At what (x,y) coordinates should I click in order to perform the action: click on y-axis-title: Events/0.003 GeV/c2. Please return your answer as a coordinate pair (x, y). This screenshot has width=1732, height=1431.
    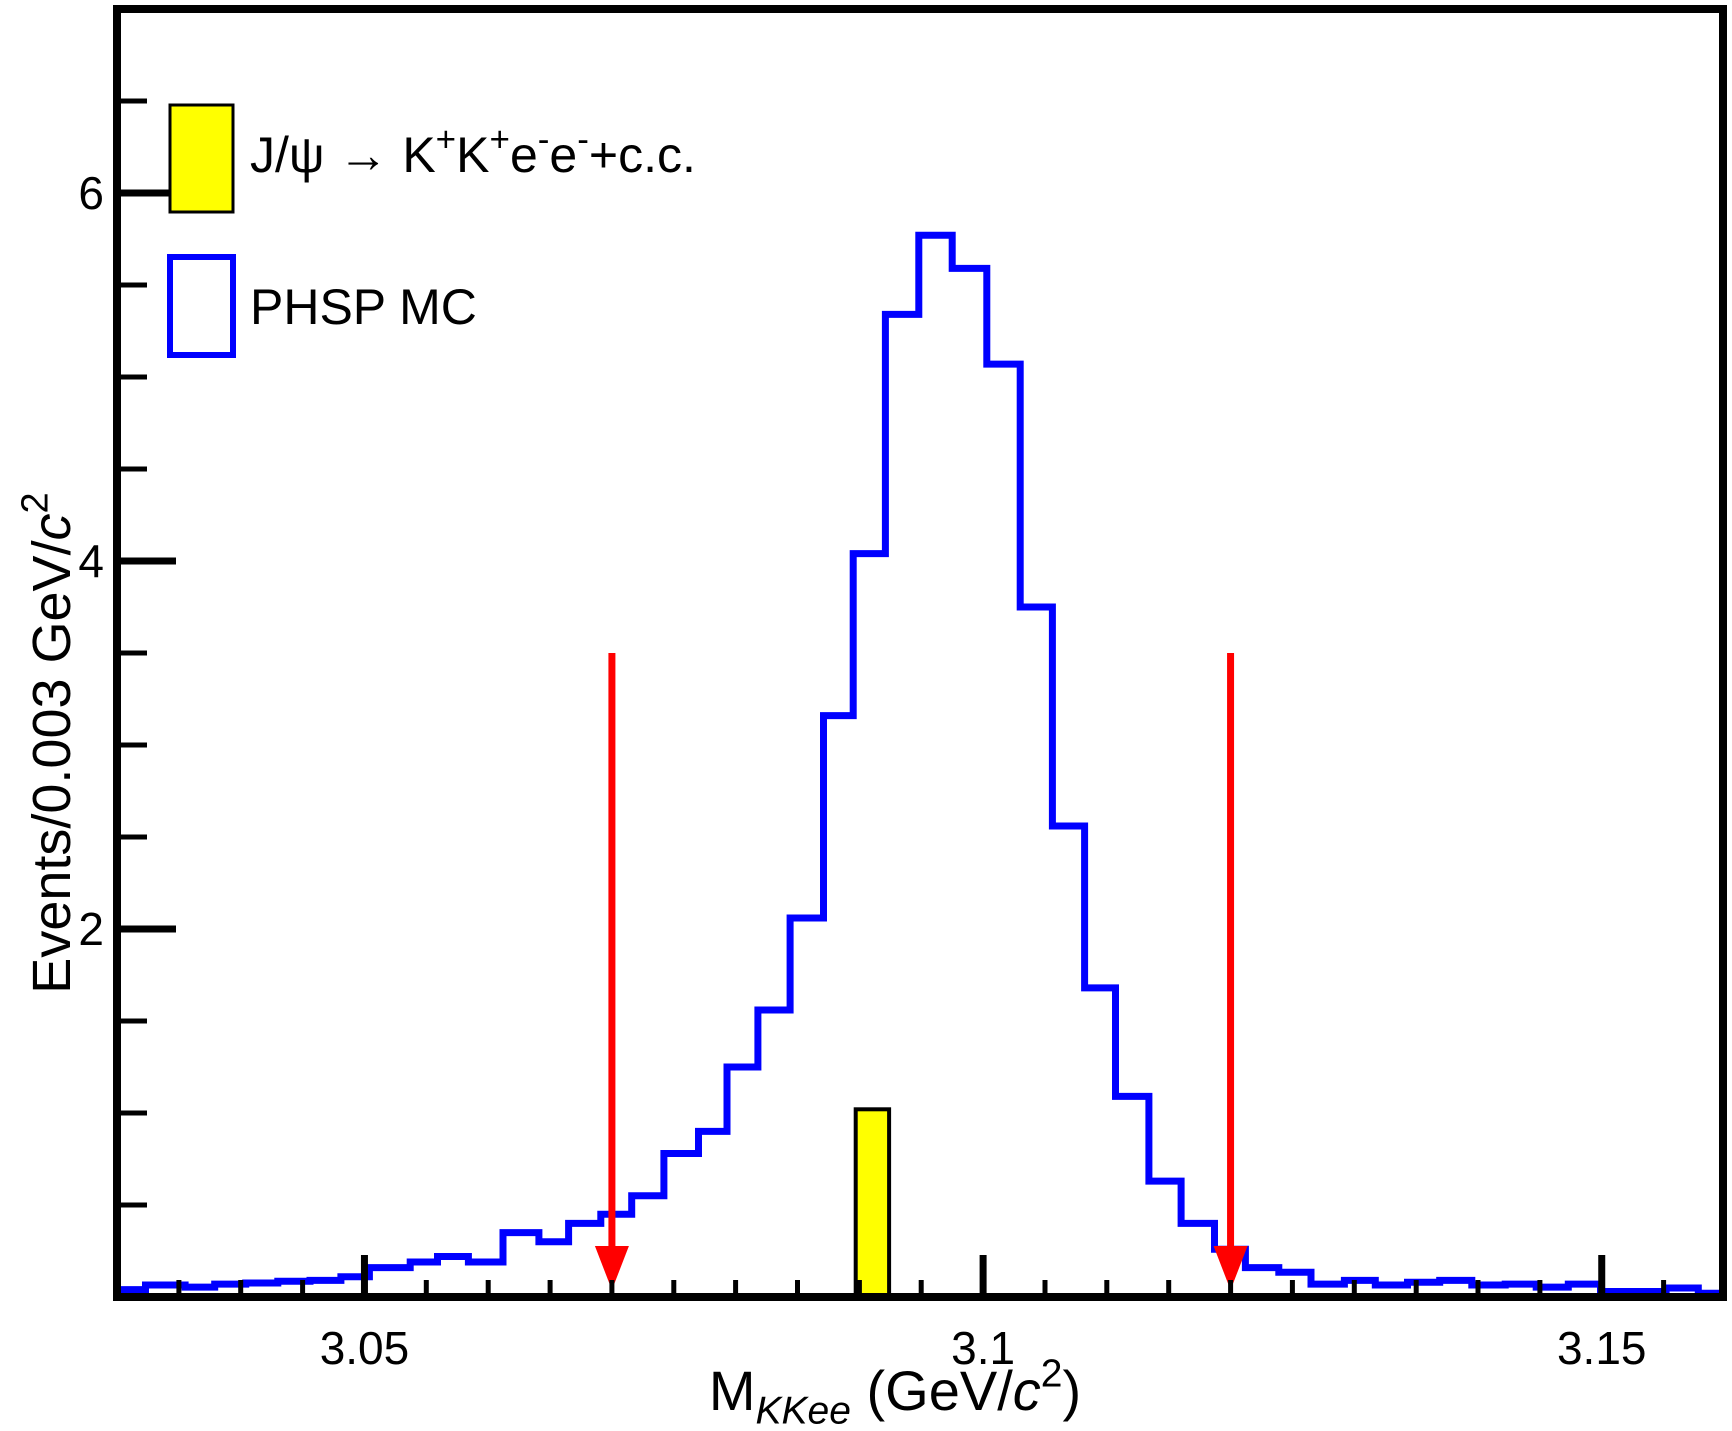
    Looking at the image, I should click on (48, 742).